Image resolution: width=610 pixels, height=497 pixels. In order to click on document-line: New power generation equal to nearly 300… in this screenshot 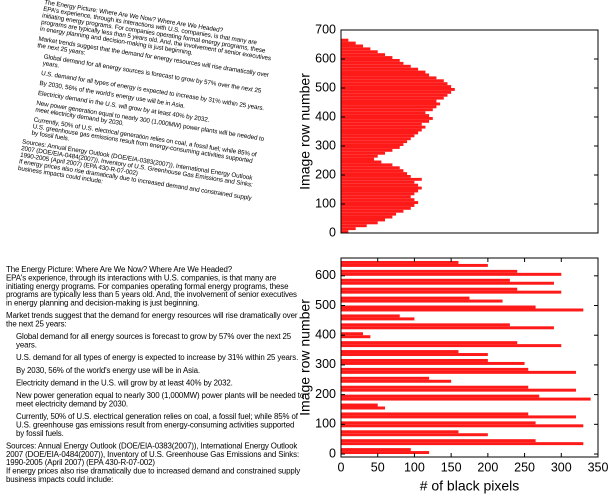, I will do `click(160, 395)`.